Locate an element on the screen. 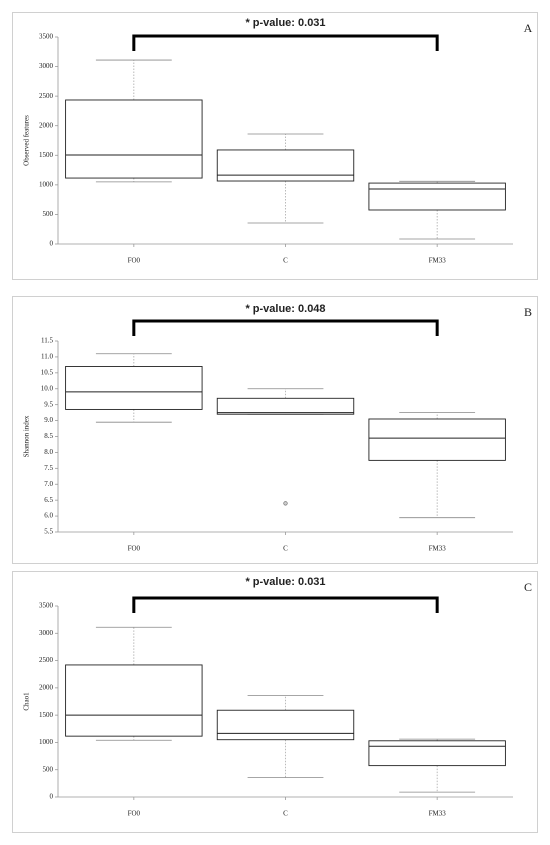 The width and height of the screenshot is (550, 845). y-tick-label: 11.5 is located at coordinates (47, 341).